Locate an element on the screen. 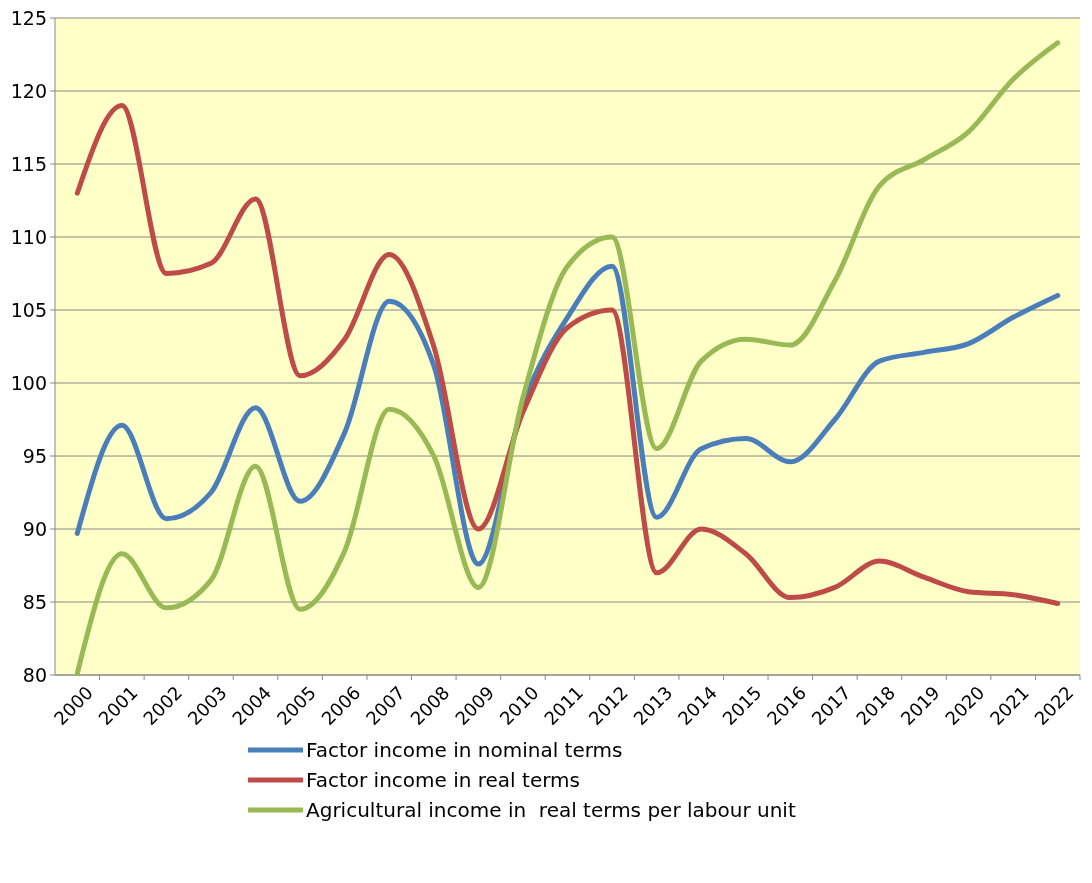 The image size is (1092, 883). legend-label: Factor income in real terms is located at coordinates (443, 780).